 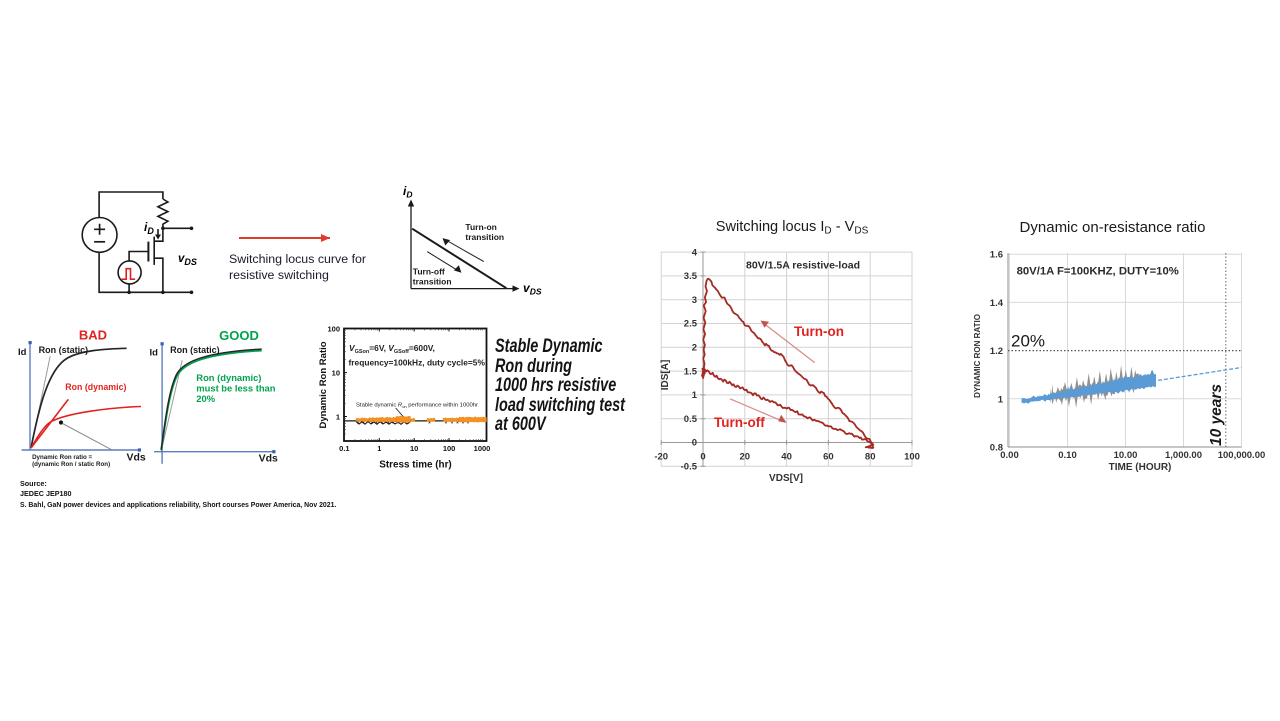 I want to click on svg-text: 4, so click(x=695, y=252).